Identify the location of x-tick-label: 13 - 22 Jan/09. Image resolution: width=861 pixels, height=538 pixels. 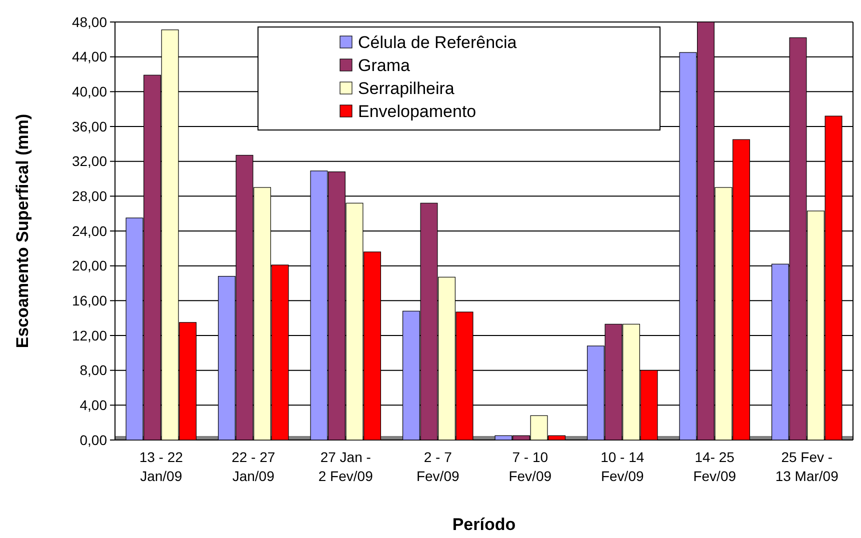
(161, 466).